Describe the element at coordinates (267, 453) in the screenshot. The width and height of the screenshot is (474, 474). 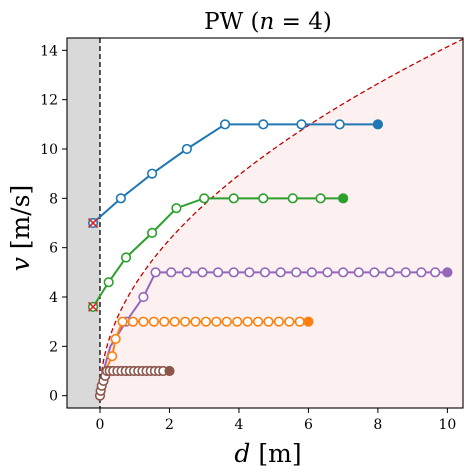
I see `x-axis-label: d [m]` at that location.